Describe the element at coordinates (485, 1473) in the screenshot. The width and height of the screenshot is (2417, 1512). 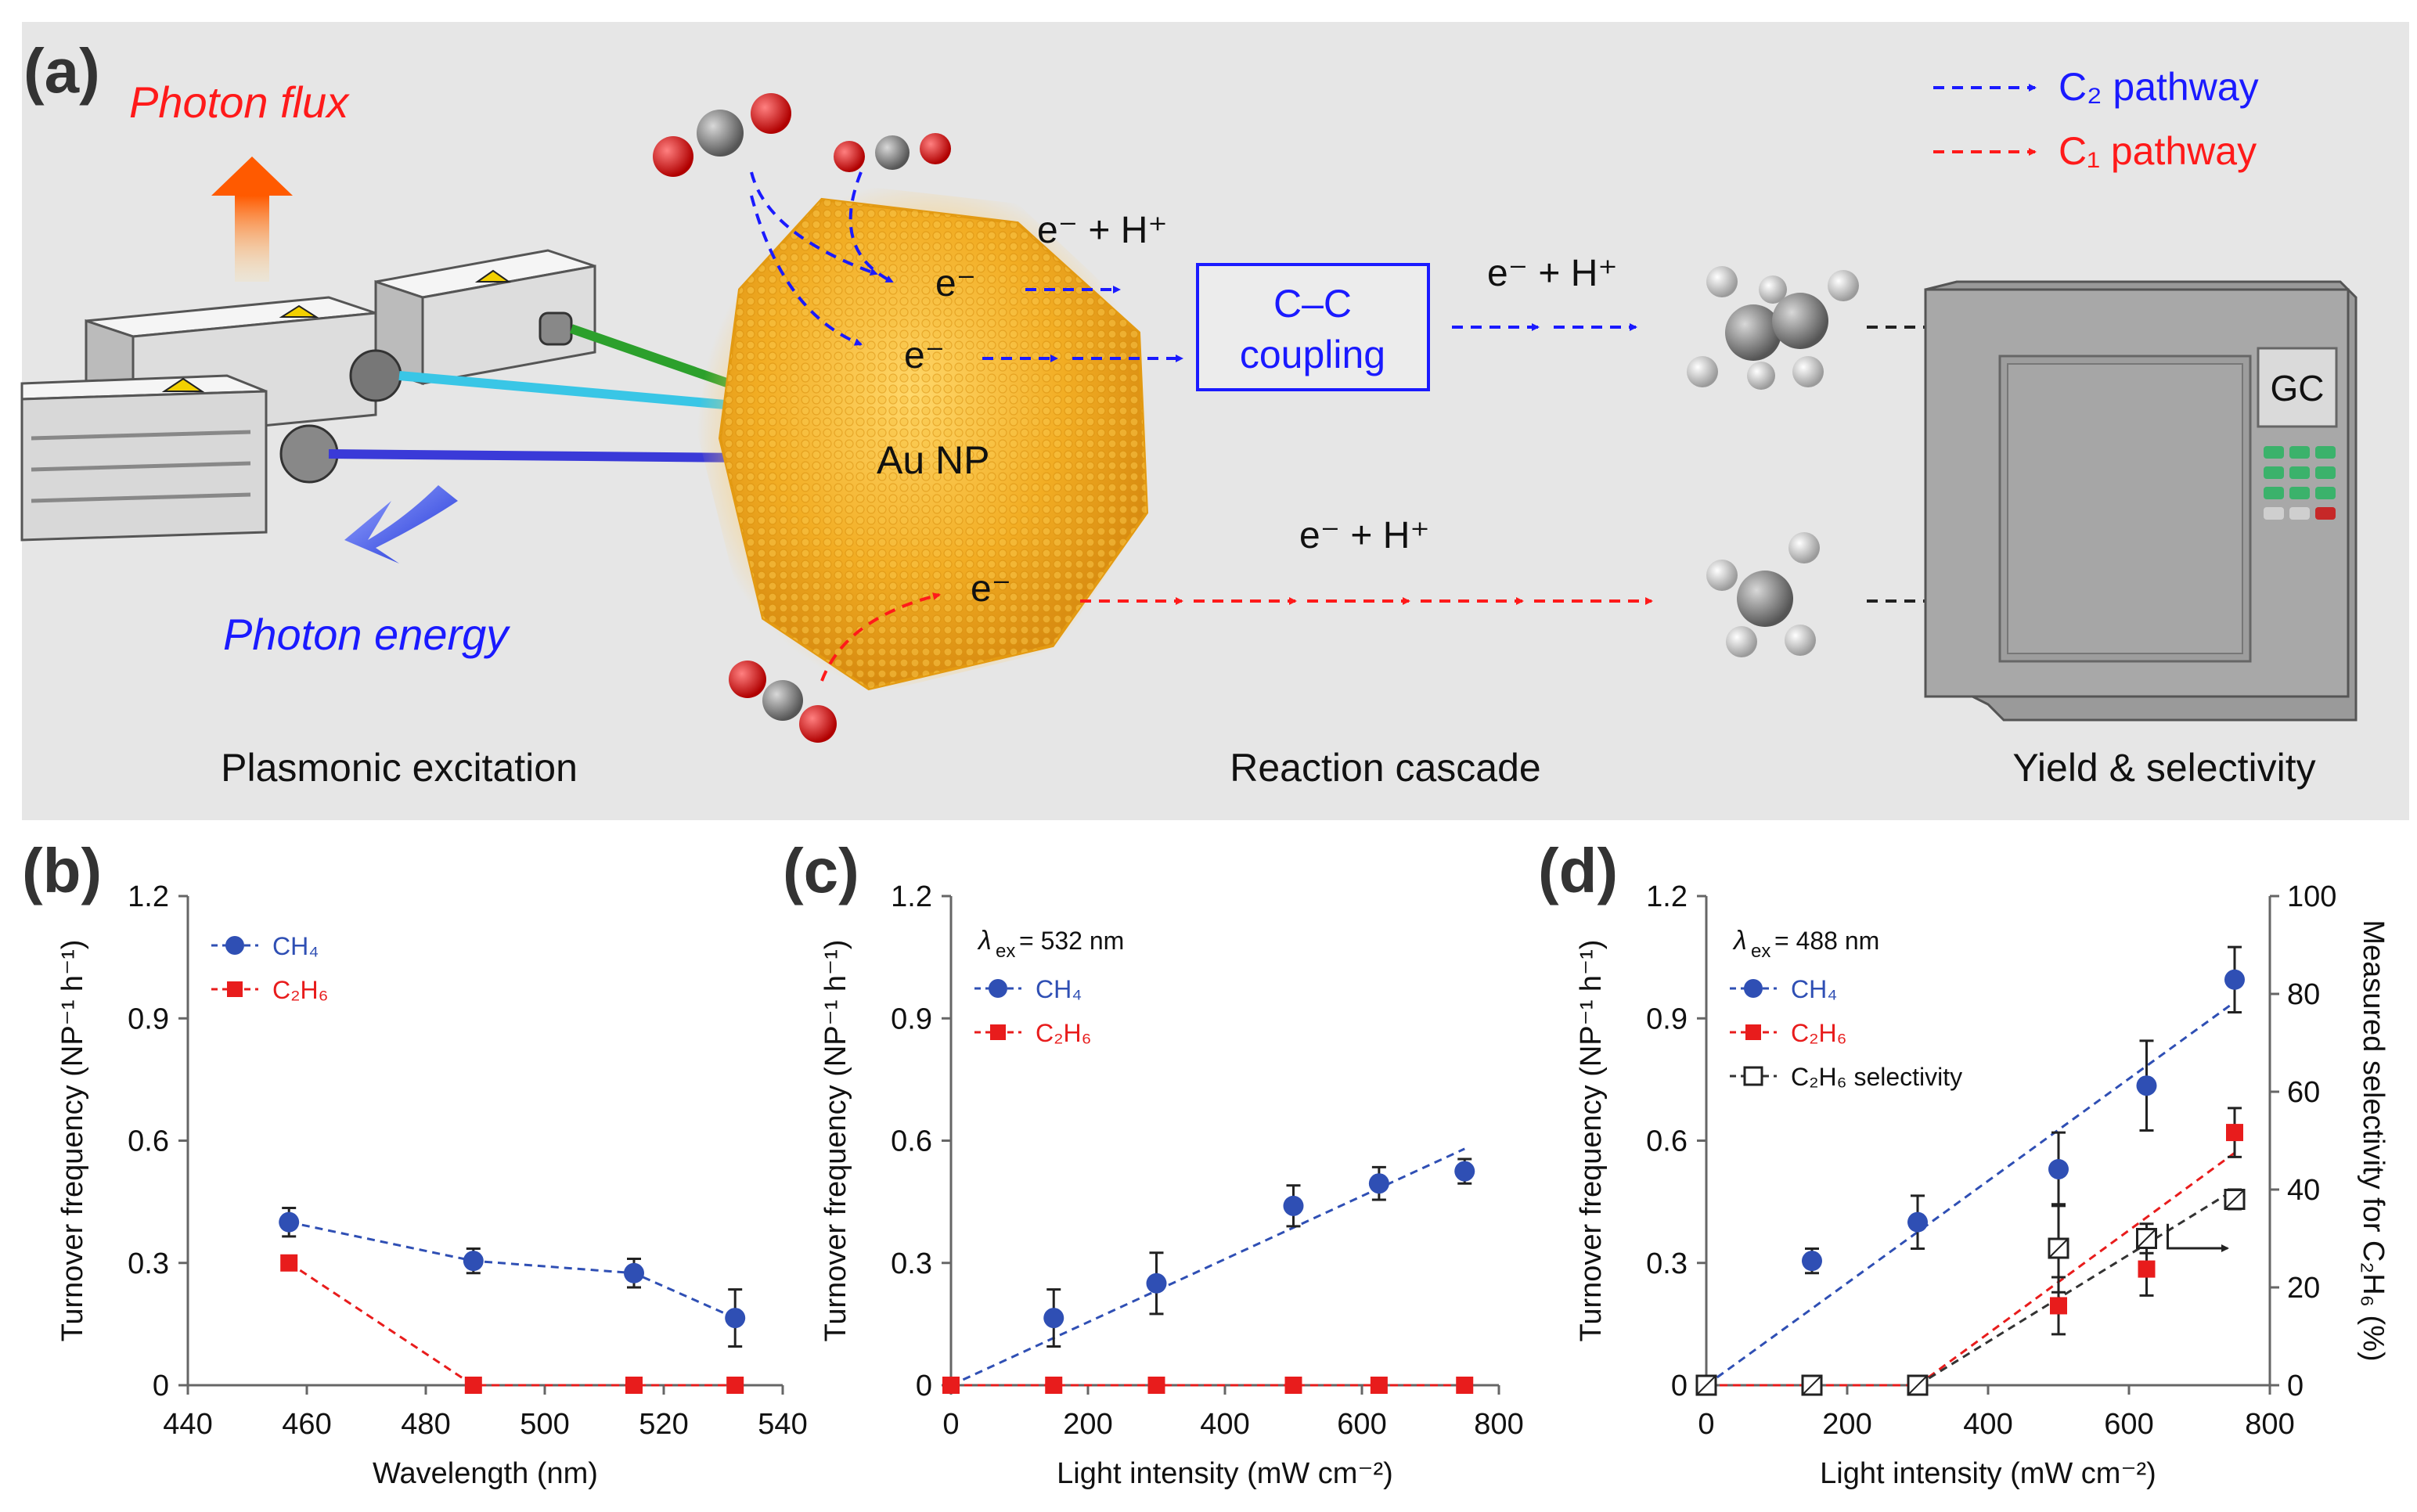
I see `x-axis-label: Wavelength (nm)` at that location.